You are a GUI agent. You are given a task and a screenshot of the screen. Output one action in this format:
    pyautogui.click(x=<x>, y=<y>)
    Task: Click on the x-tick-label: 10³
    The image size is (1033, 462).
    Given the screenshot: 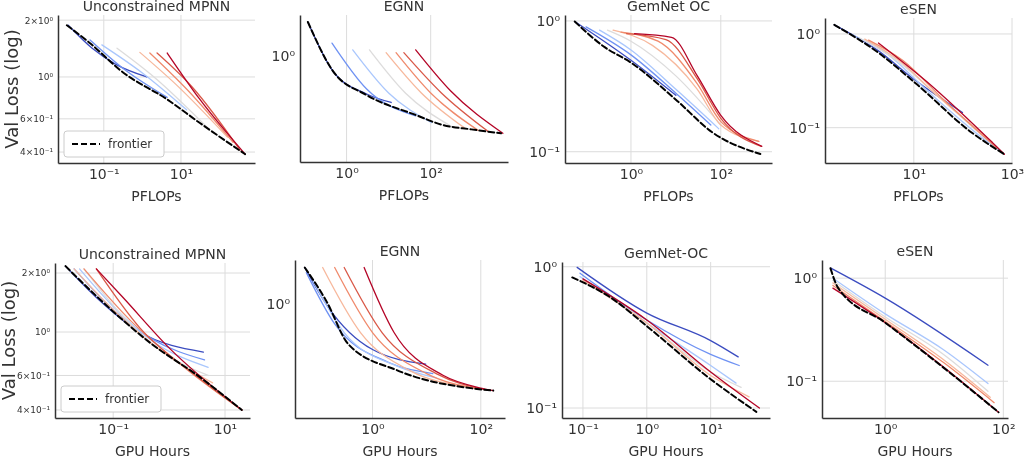 What is the action you would take?
    pyautogui.click(x=1012, y=173)
    